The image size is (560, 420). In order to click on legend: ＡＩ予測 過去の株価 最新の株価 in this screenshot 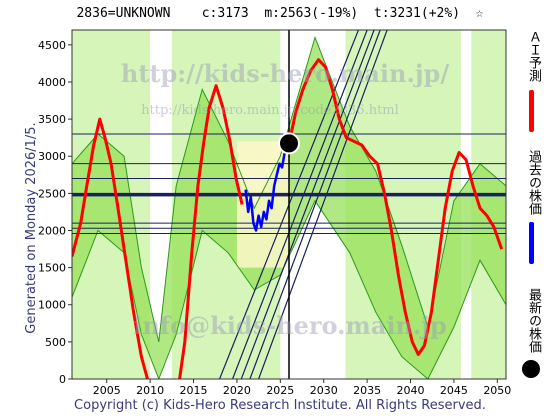, I will do `click(532, 211)`.